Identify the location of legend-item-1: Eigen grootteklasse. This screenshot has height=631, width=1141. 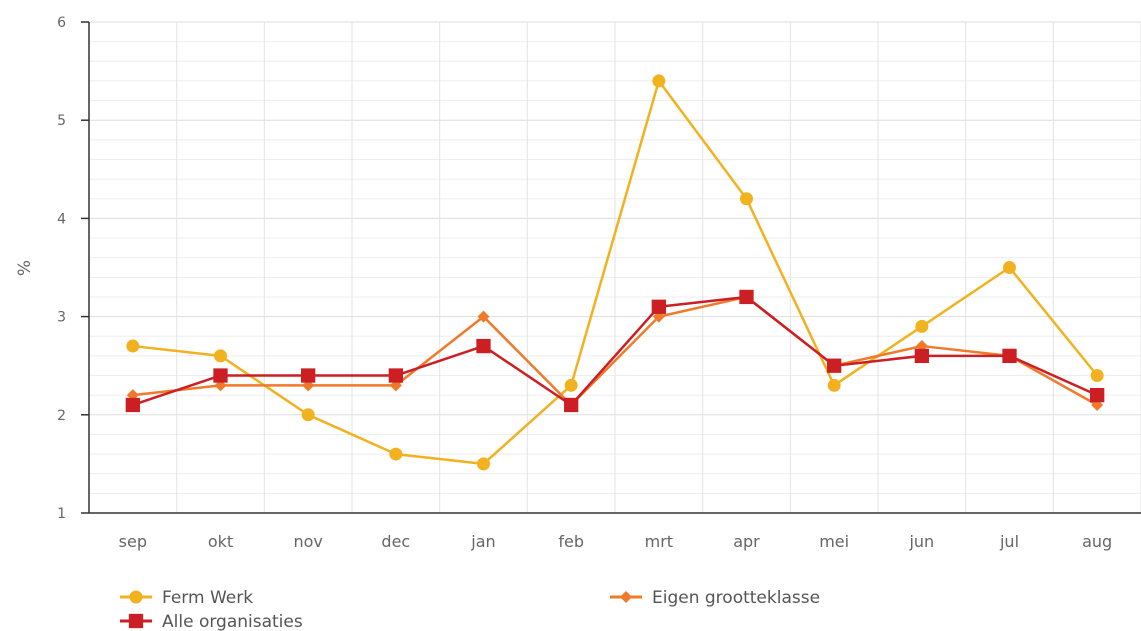
(715, 598).